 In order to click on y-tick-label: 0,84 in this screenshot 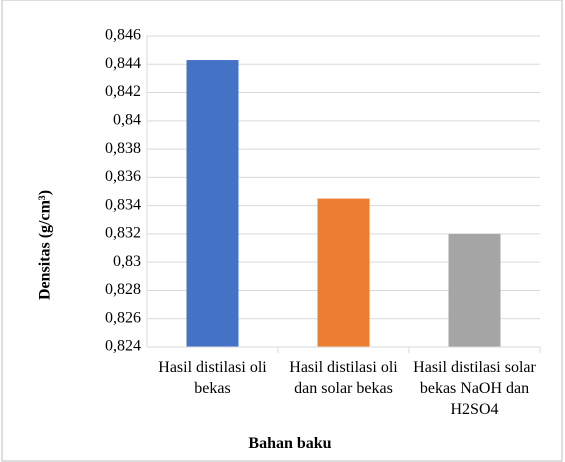, I will do `click(127, 119)`.